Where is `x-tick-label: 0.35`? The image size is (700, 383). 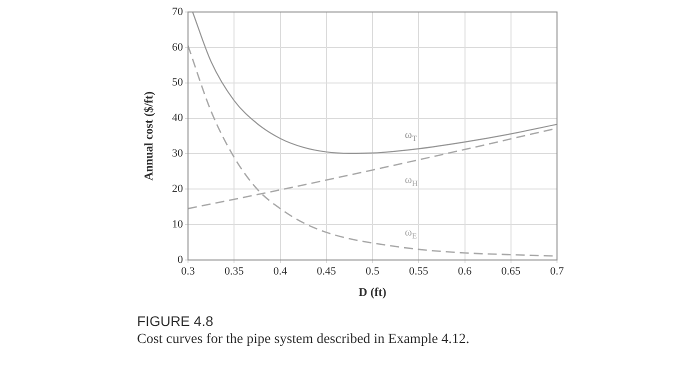 x-tick-label: 0.35 is located at coordinates (234, 271).